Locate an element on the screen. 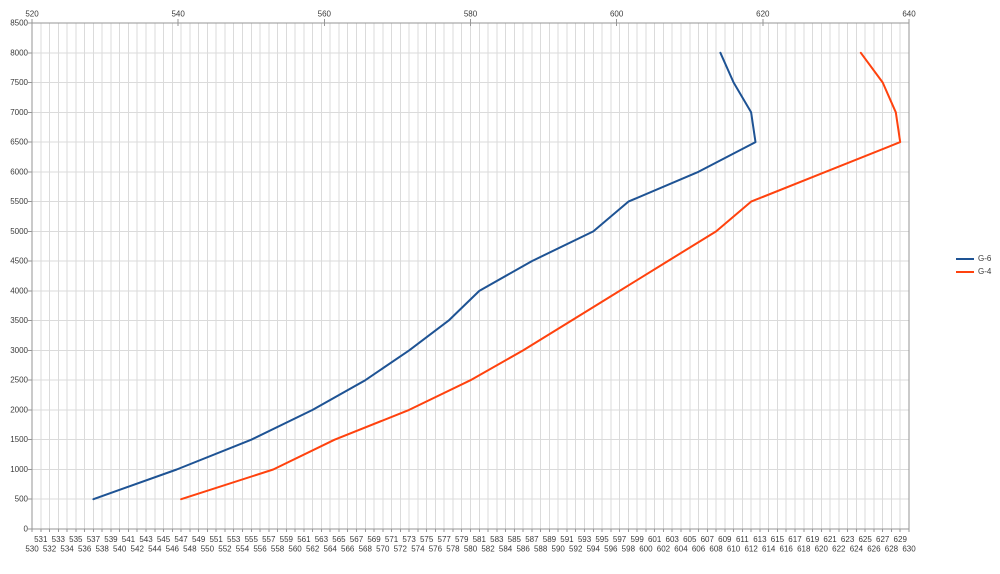 The height and width of the screenshot is (574, 1000). legend-line-swatch-g4 is located at coordinates (965, 271).